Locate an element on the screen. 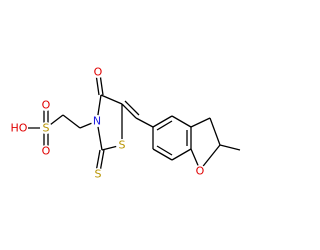  atom-label: HO is located at coordinates (19, 128).